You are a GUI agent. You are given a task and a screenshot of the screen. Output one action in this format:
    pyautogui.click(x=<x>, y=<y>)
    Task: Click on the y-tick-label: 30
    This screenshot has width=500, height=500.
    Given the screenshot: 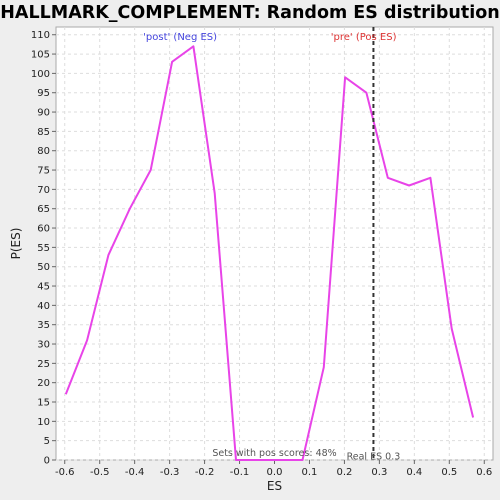 What is the action you would take?
    pyautogui.click(x=43, y=345)
    